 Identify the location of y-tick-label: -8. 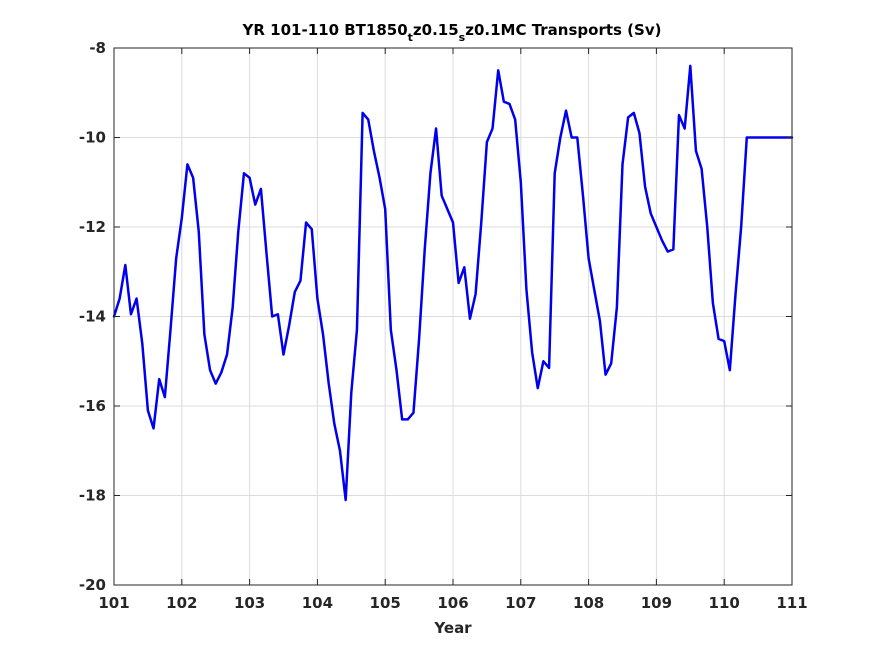
(97, 48).